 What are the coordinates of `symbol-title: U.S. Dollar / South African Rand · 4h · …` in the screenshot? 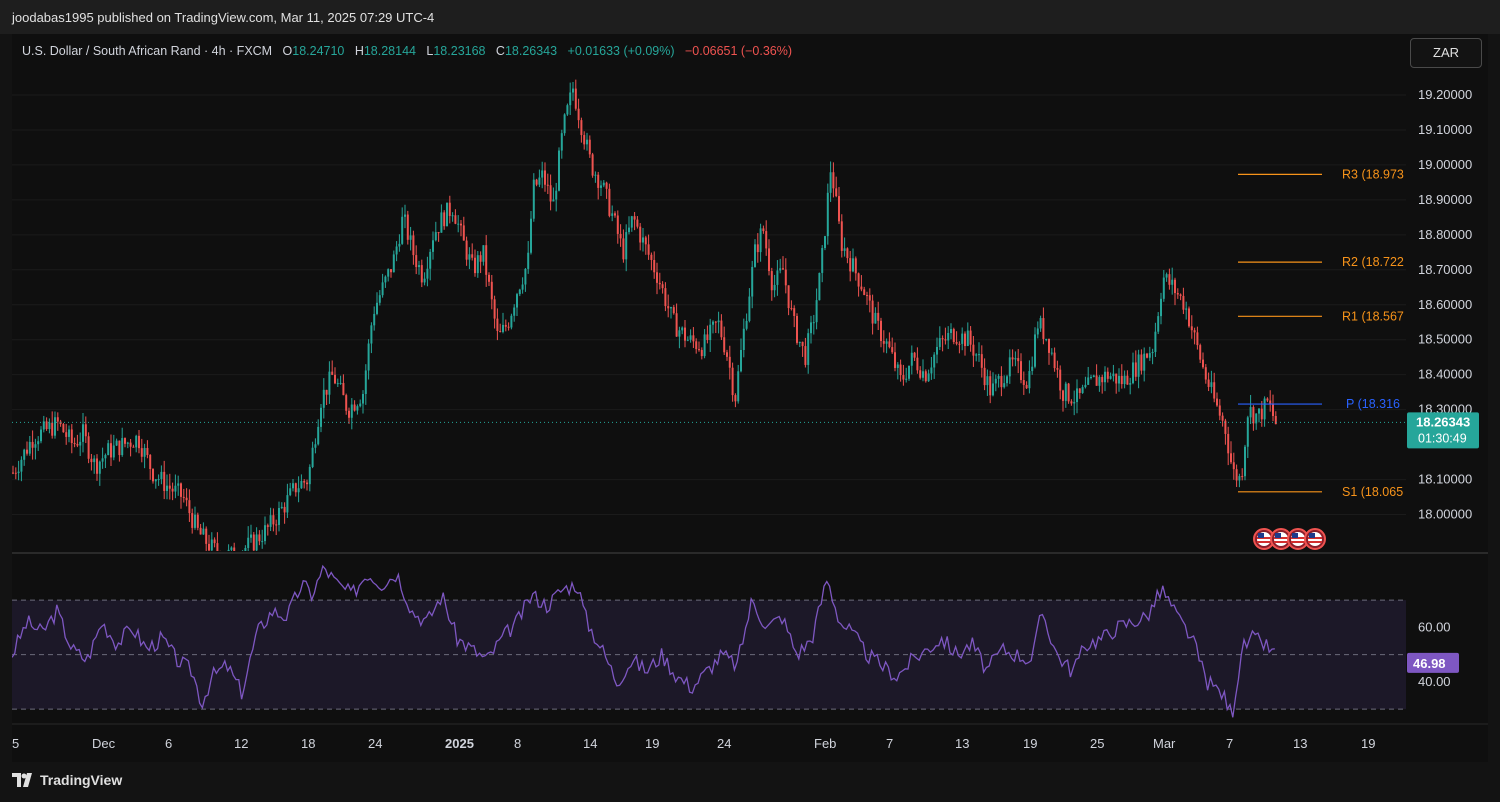 It's located at (147, 51).